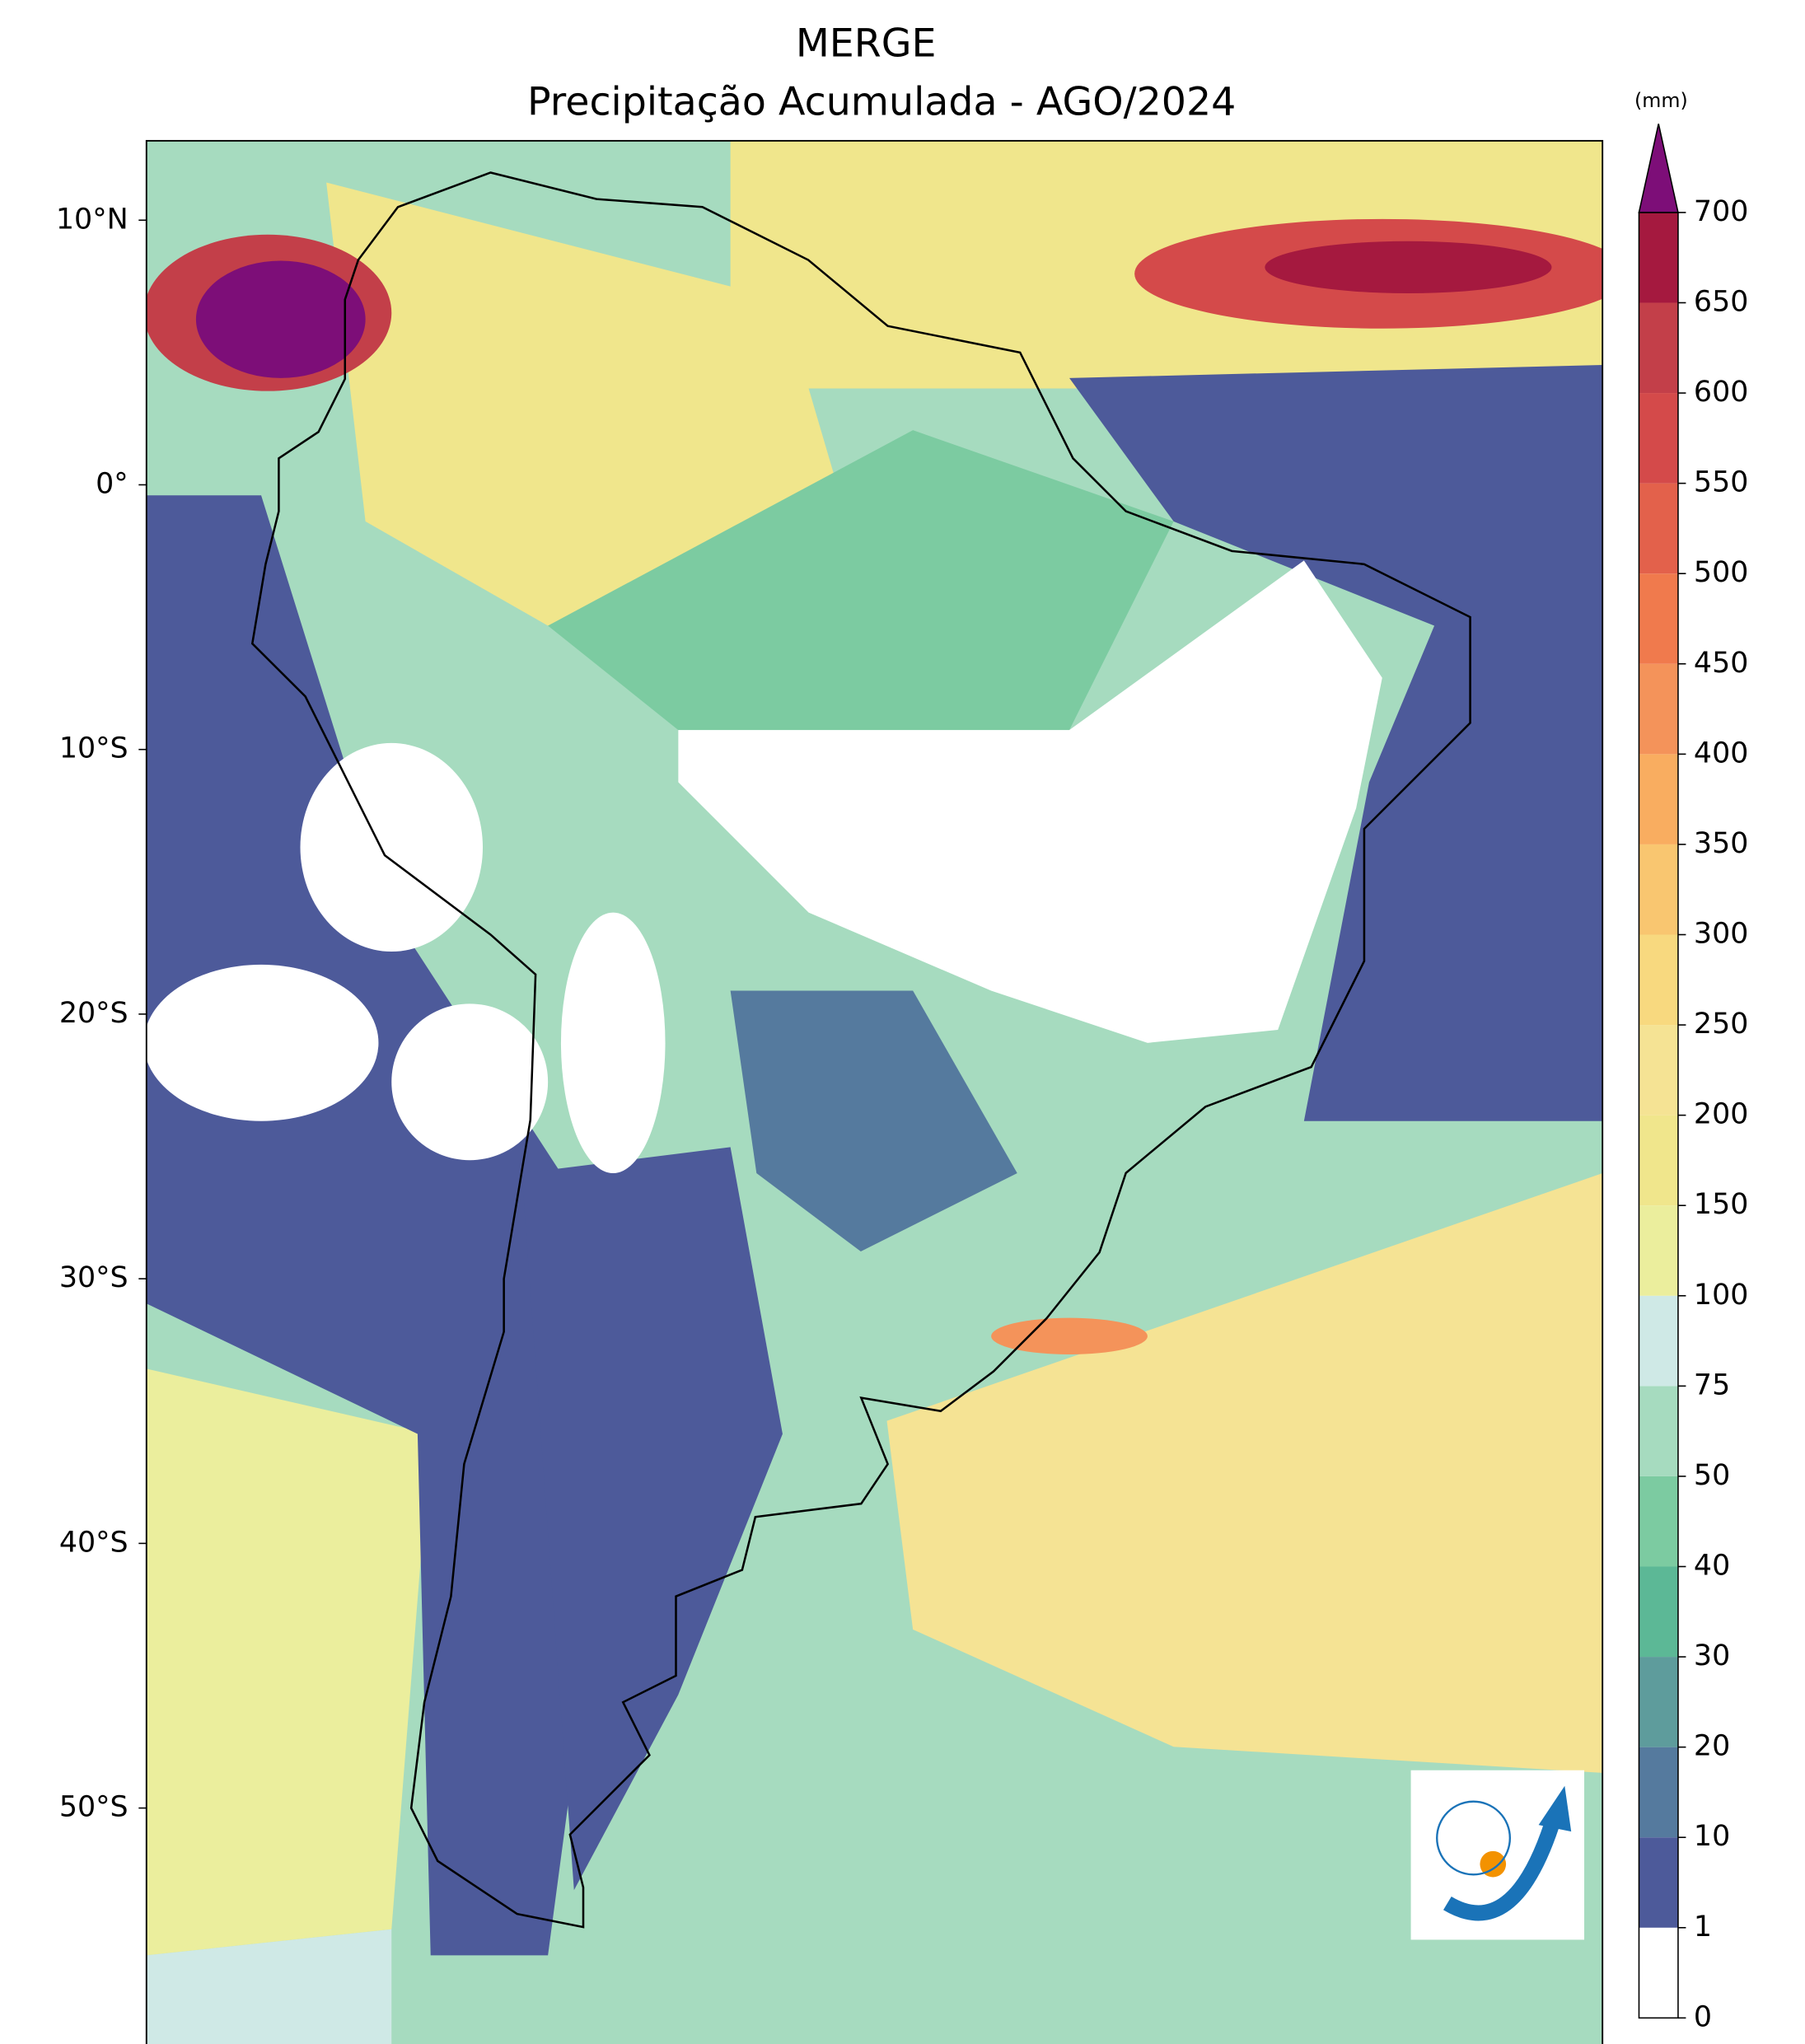  Describe the element at coordinates (94, 1542) in the screenshot. I see `y-tick-label: 40°S` at that location.